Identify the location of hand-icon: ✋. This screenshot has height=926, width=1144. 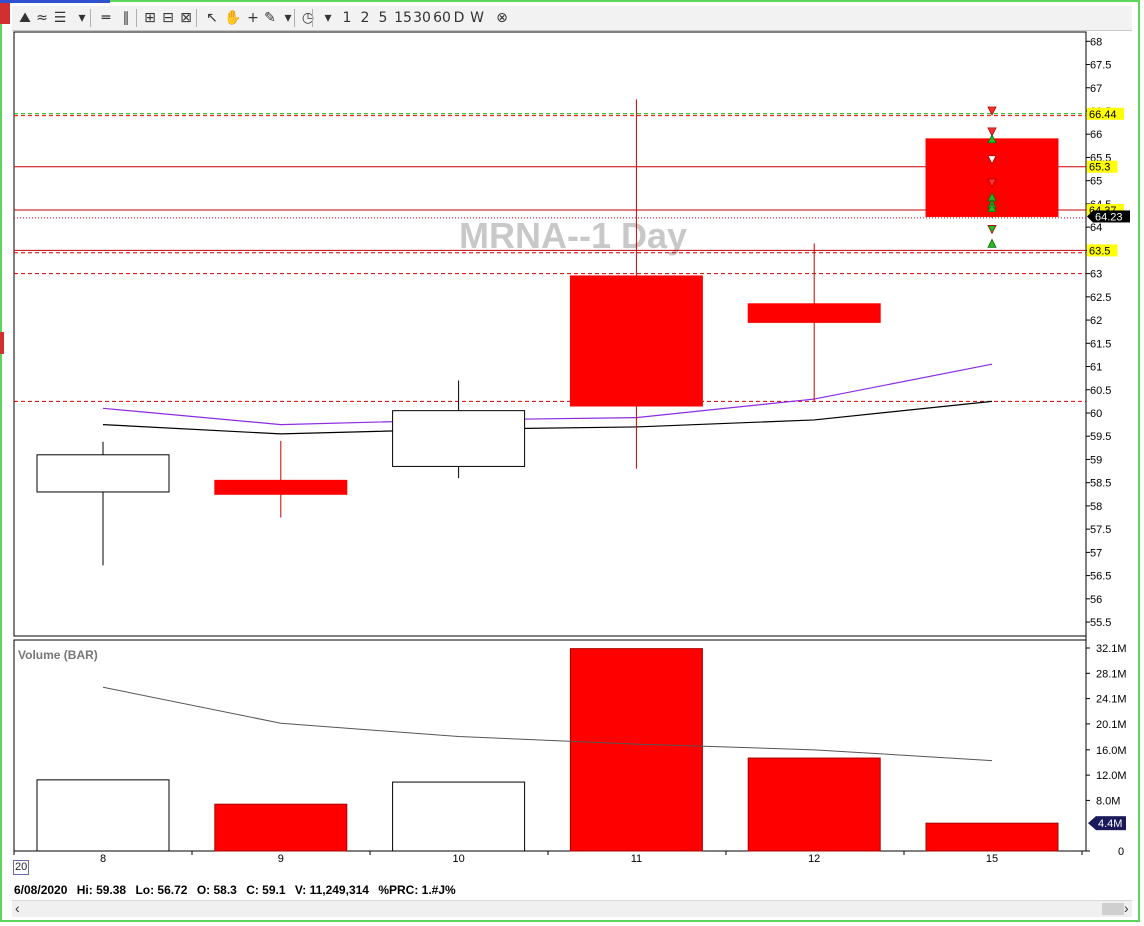
(233, 18).